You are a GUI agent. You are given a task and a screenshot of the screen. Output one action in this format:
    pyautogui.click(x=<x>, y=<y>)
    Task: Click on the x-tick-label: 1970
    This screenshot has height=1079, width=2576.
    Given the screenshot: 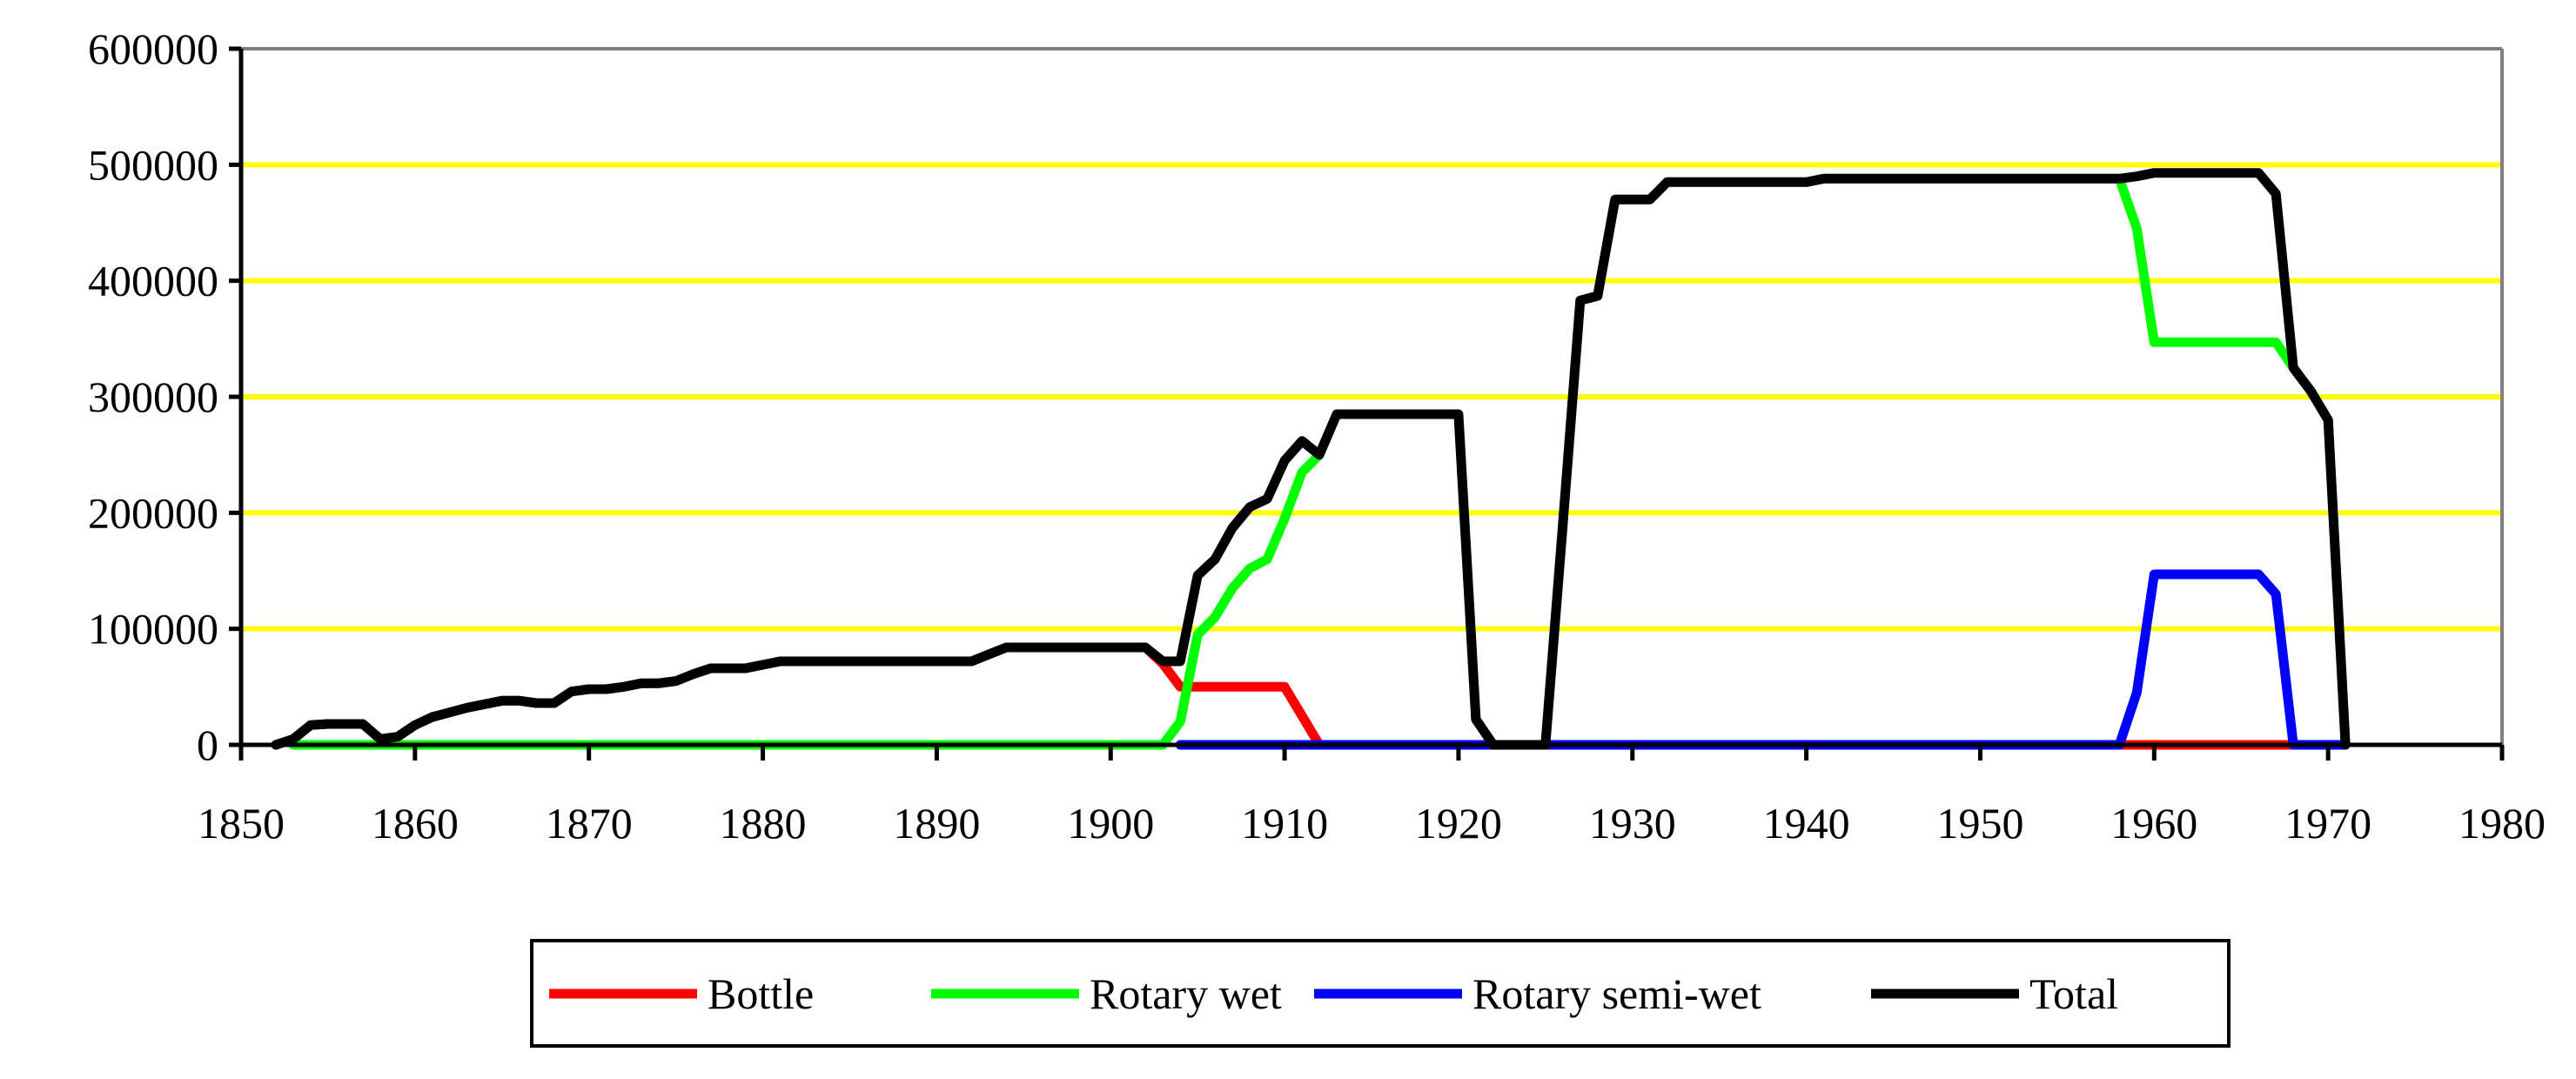 What is the action you would take?
    pyautogui.click(x=2327, y=823)
    